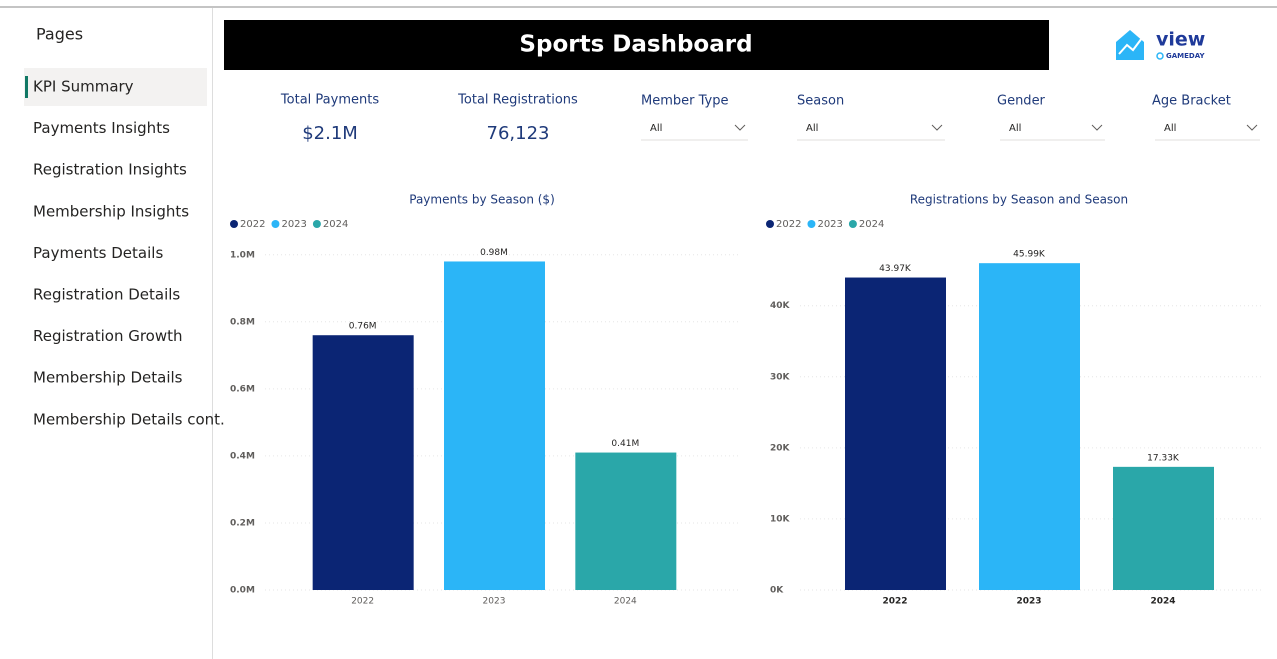  I want to click on page-link: Membership Details, so click(108, 378).